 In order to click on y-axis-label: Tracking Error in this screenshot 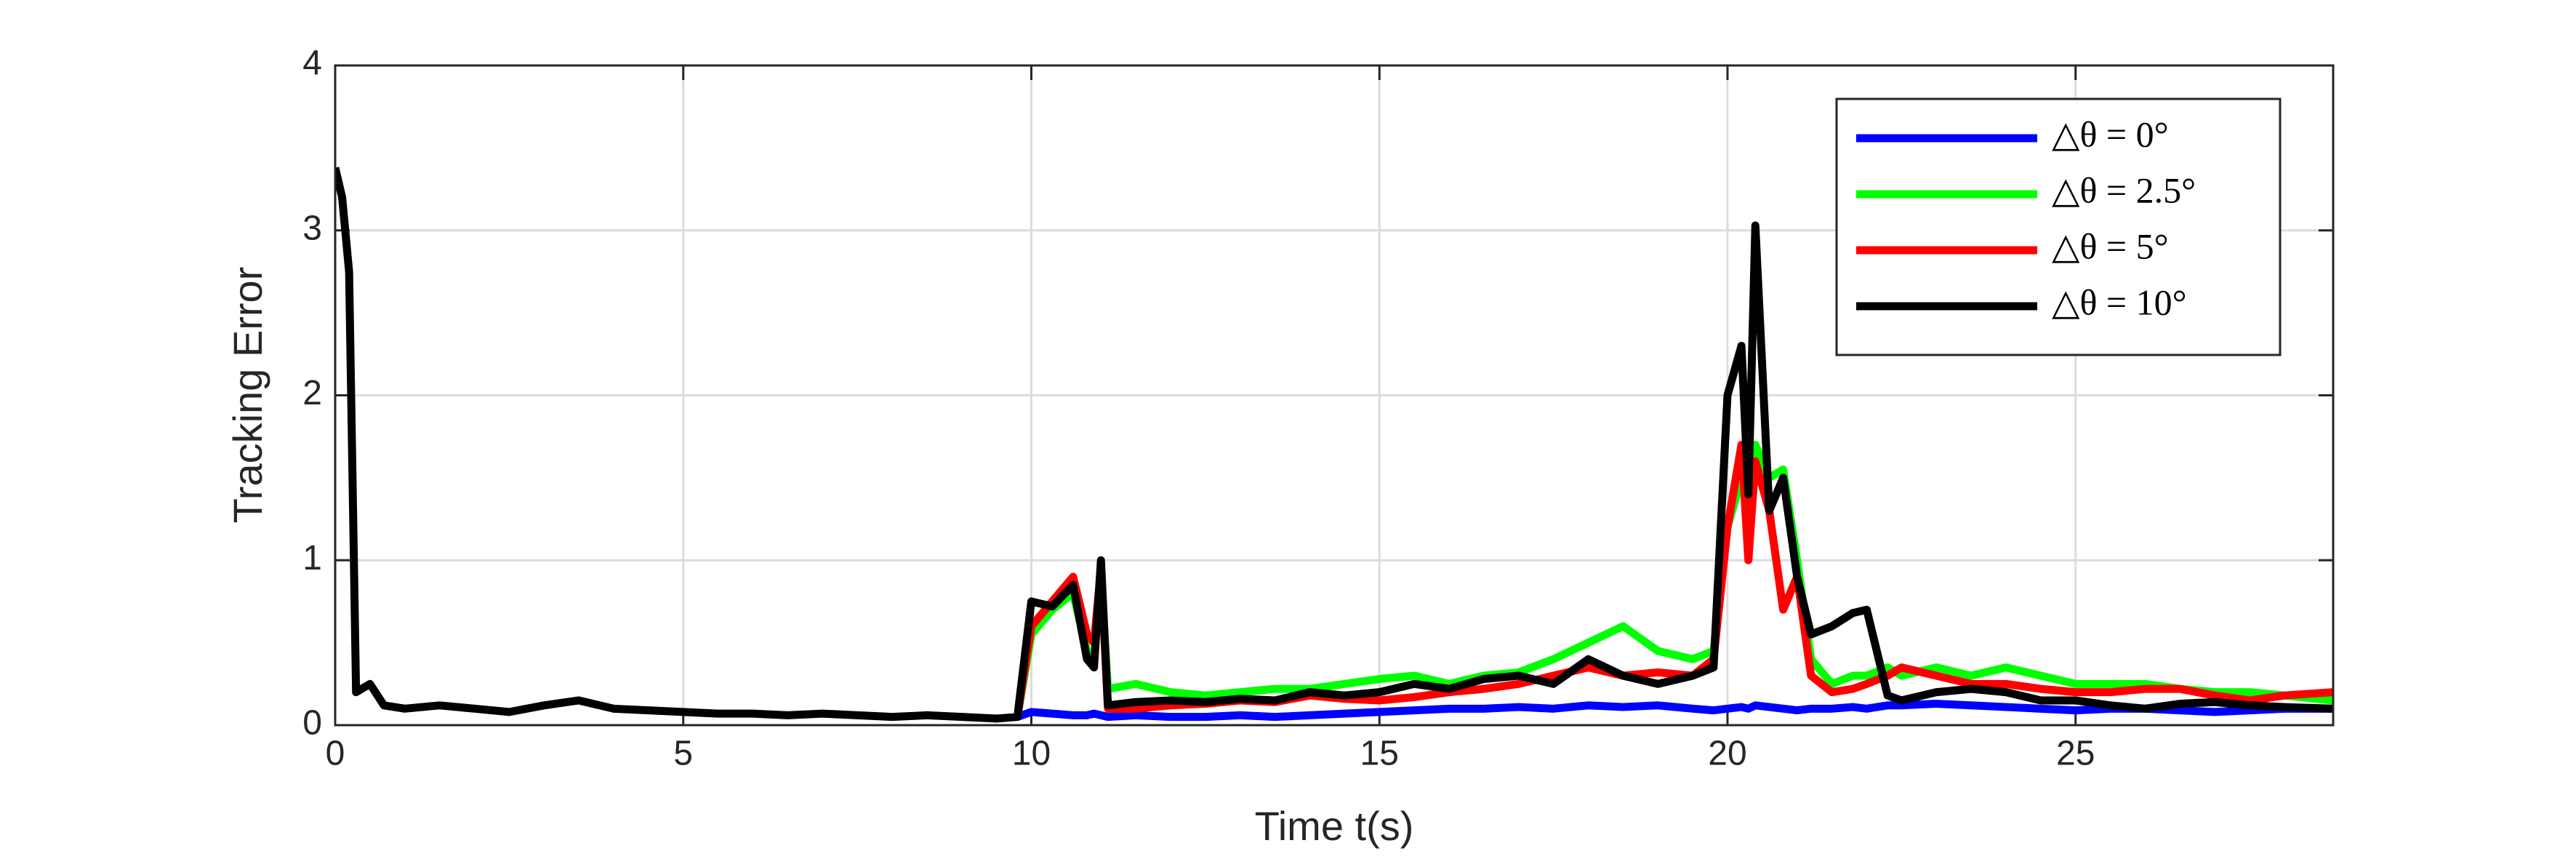, I will do `click(247, 395)`.